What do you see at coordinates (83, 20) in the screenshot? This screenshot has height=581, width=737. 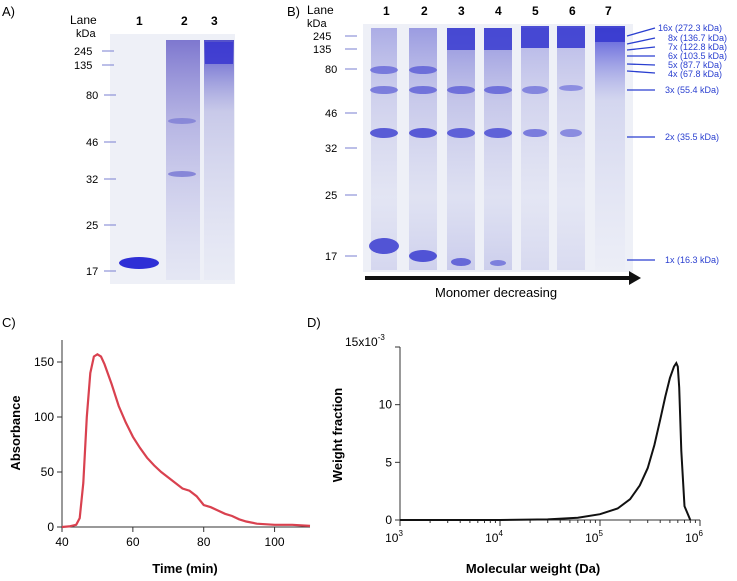 I see `lane-header: Lane` at bounding box center [83, 20].